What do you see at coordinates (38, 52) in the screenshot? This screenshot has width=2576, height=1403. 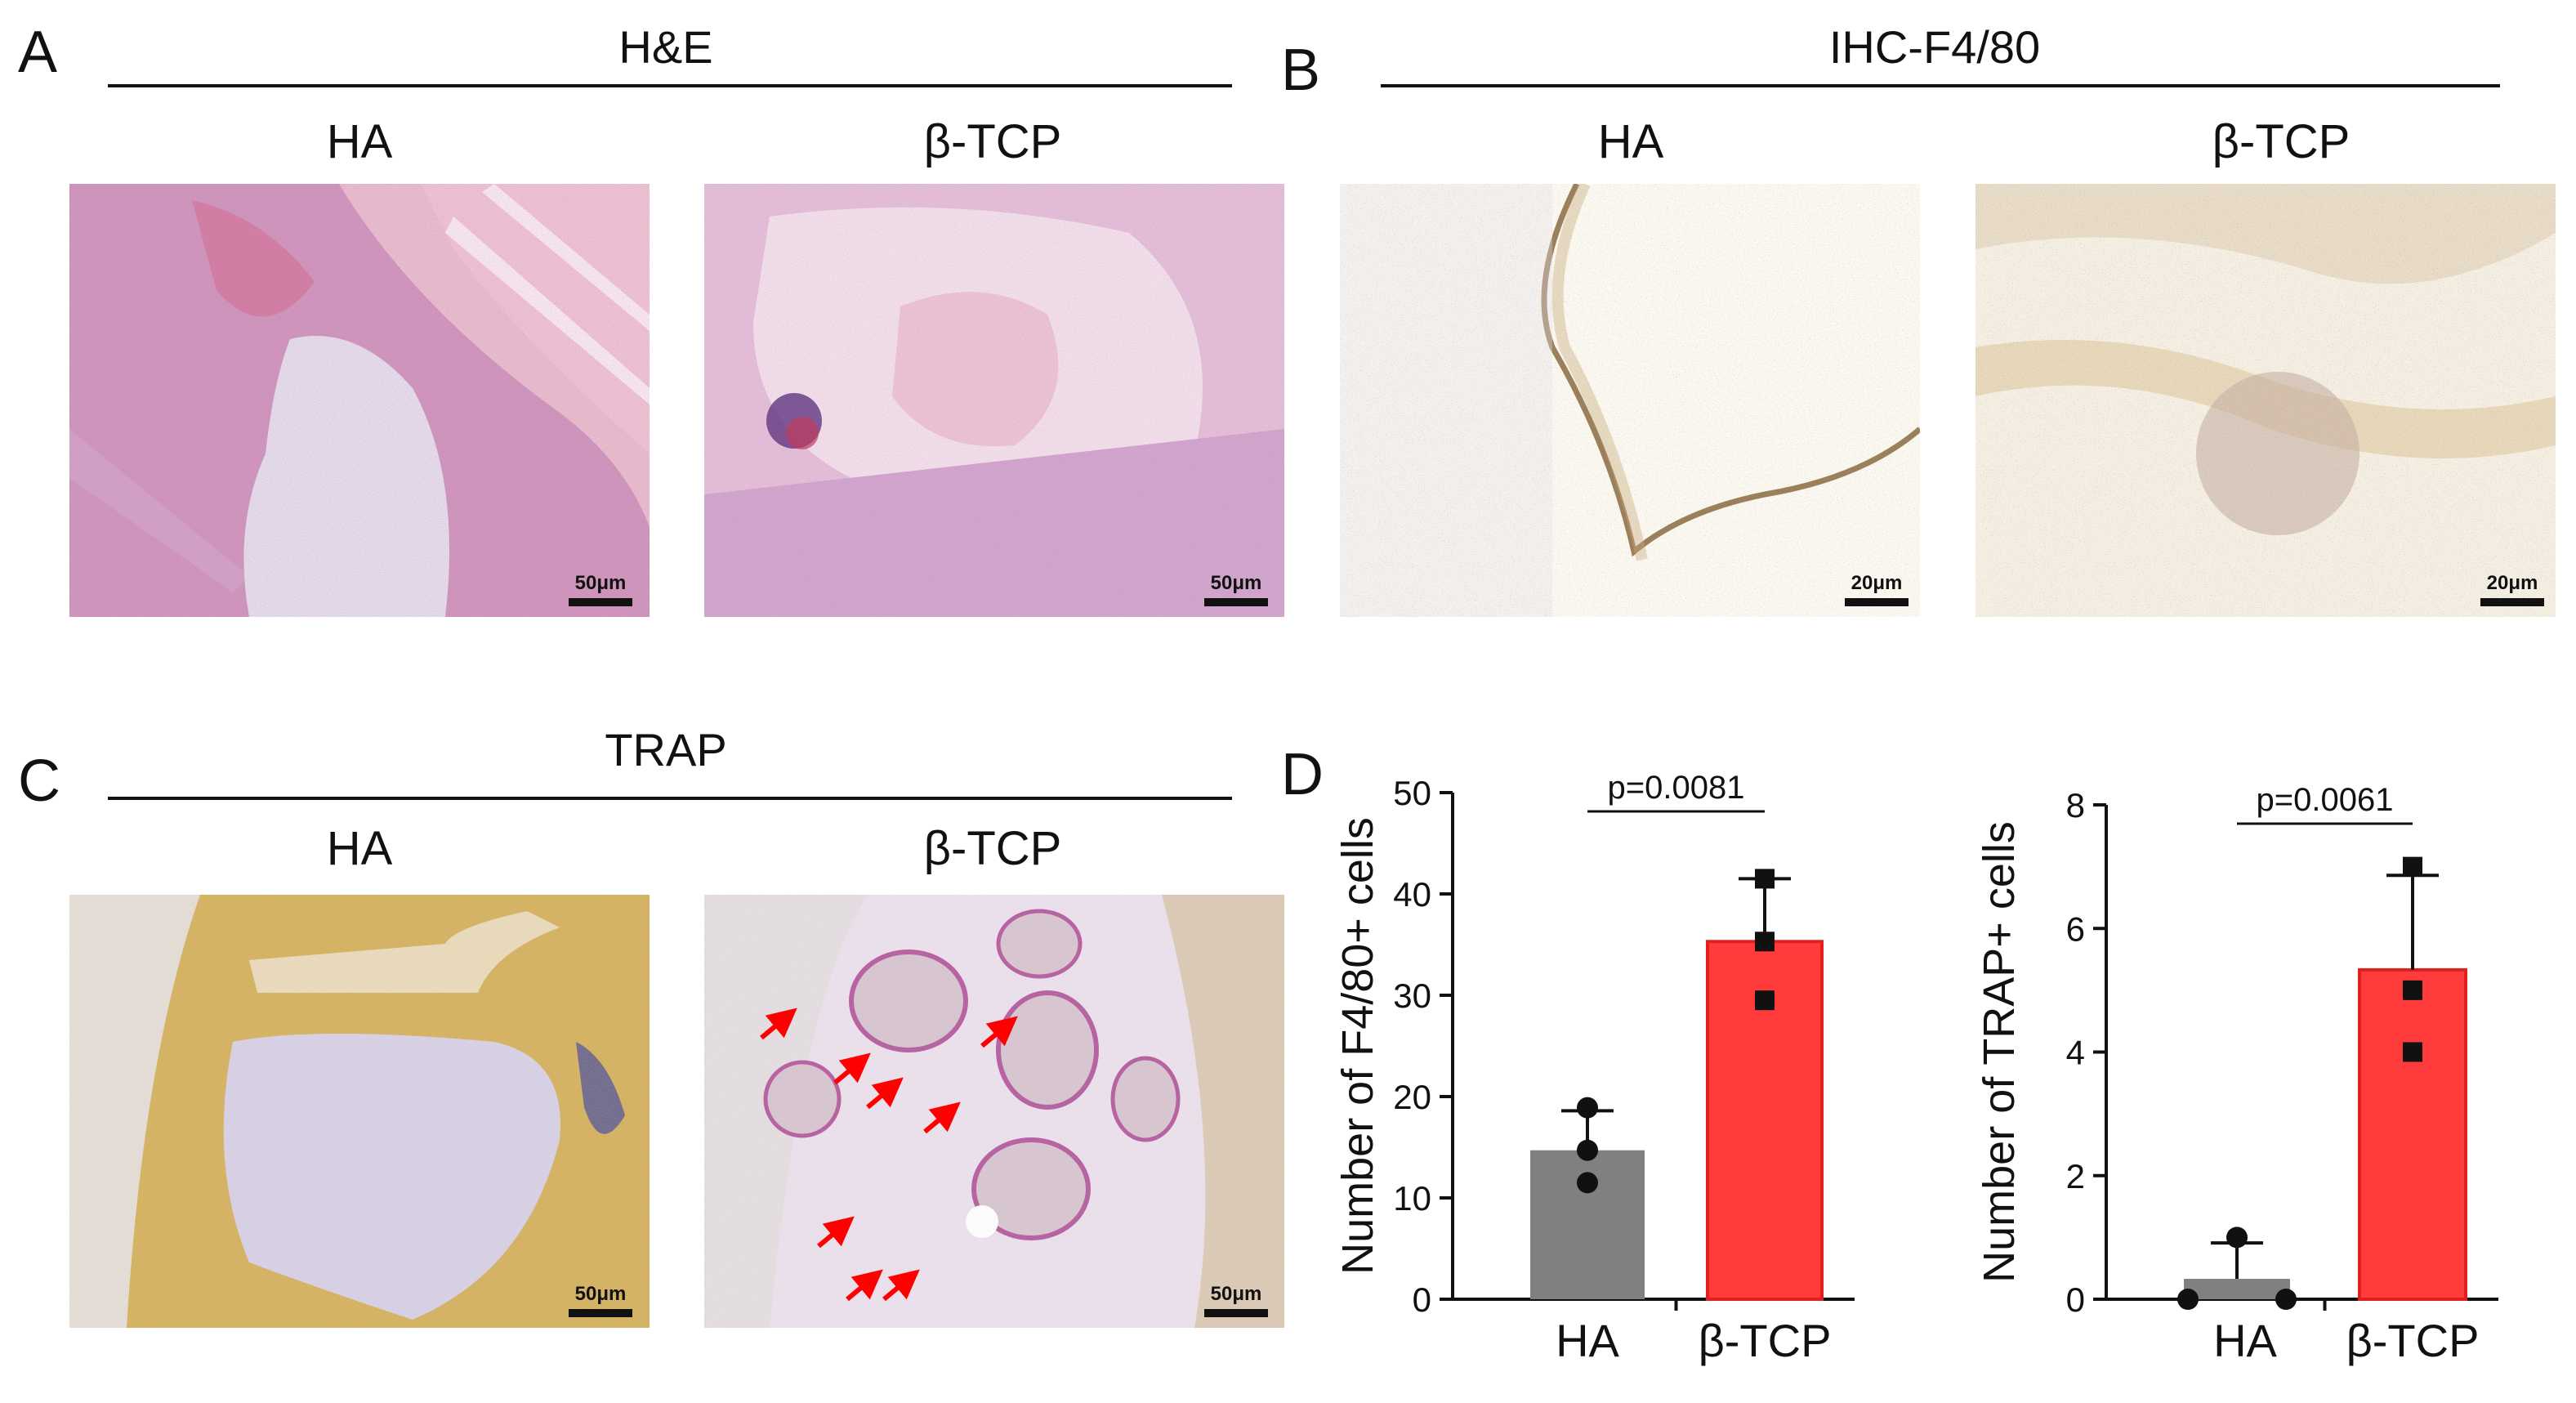 I see `panel-a-letter: A` at bounding box center [38, 52].